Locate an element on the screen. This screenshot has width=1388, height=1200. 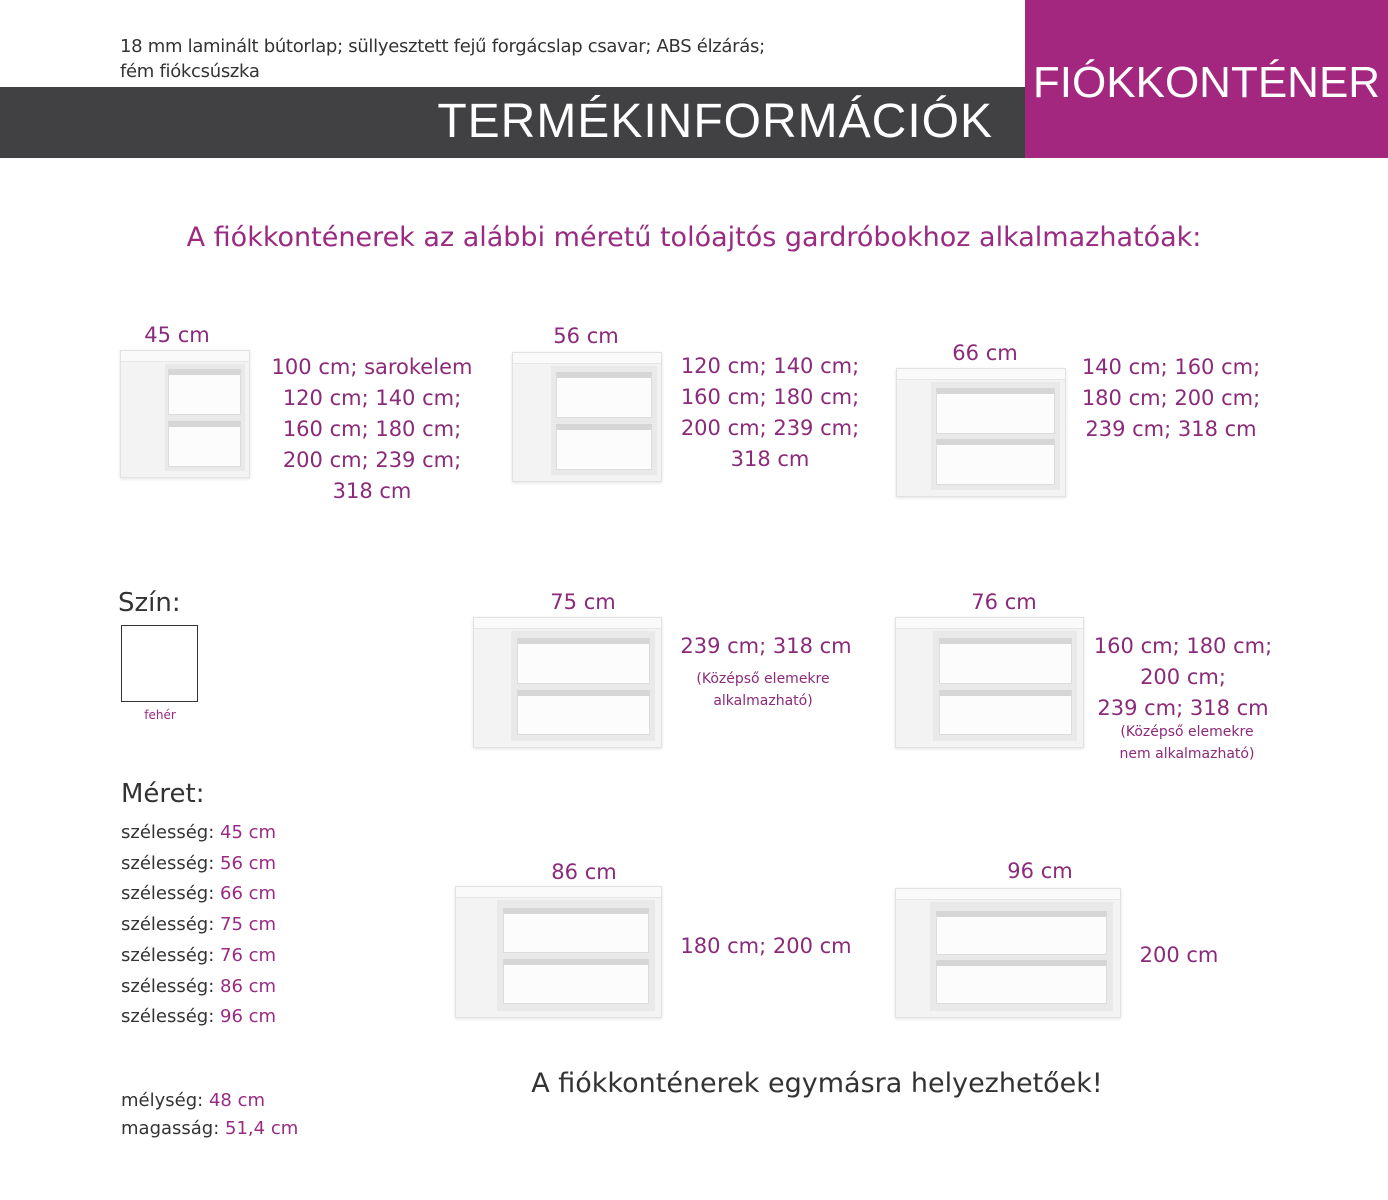
item-compatibility: 180 cm; 200 cm is located at coordinates (766, 946).